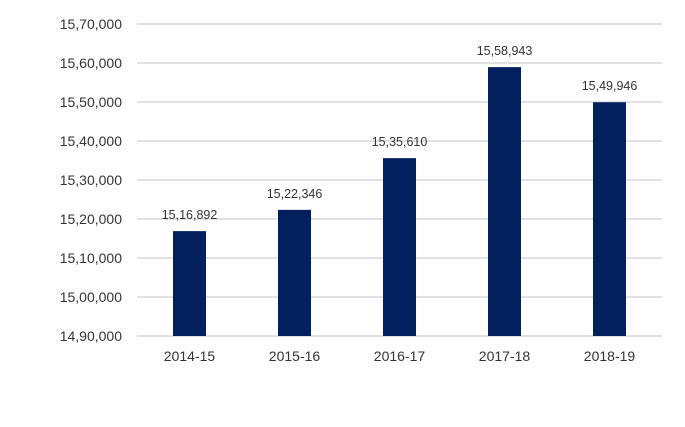 The height and width of the screenshot is (427, 685). Describe the element at coordinates (610, 86) in the screenshot. I see `data-label: 15,49,946` at that location.